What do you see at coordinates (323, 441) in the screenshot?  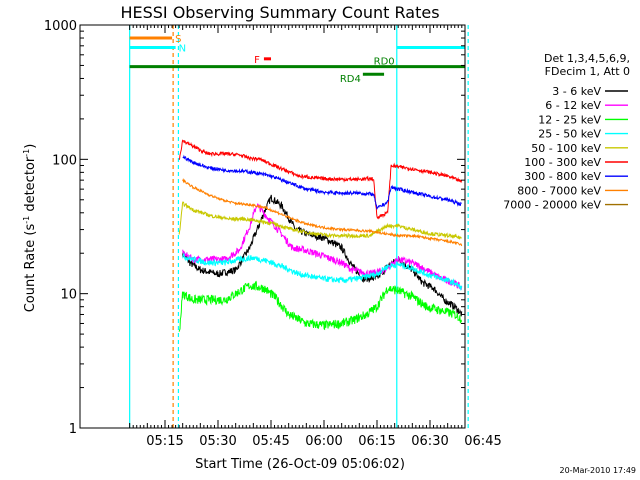 I see `x-tick-label: 06:00` at bounding box center [323, 441].